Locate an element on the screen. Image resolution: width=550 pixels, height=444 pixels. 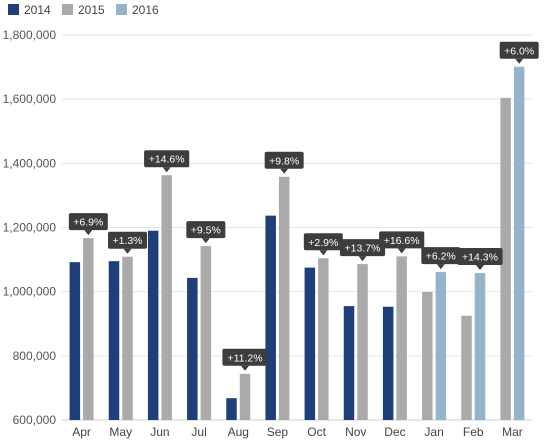
x-tick-label: Mar is located at coordinates (512, 432).